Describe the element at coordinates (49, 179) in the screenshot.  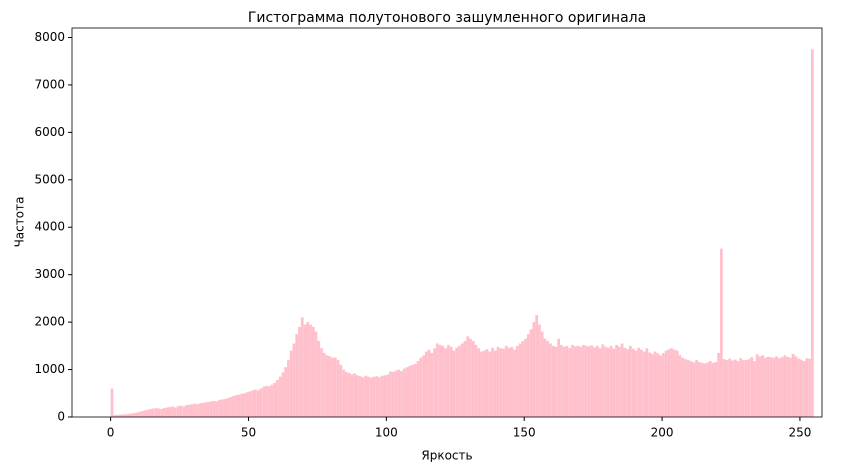
I see `y-tick-label: 5000` at that location.